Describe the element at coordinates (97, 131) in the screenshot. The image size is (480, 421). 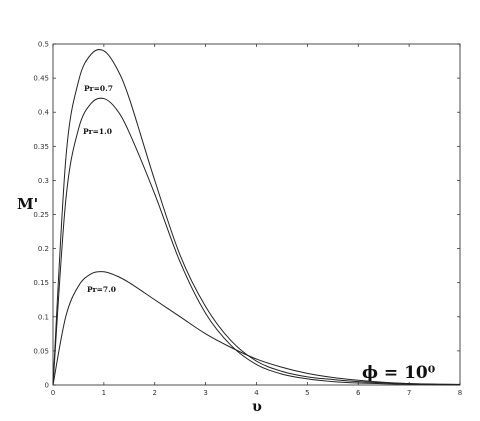
I see `curve-label-pr-1-0: Pr=1.0` at that location.